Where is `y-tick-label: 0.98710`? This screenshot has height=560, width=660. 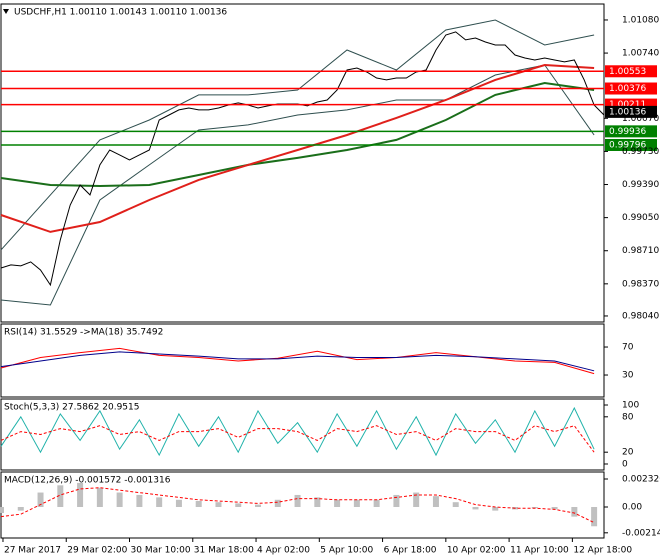
y-tick-label: 0.98710 is located at coordinates (640, 251).